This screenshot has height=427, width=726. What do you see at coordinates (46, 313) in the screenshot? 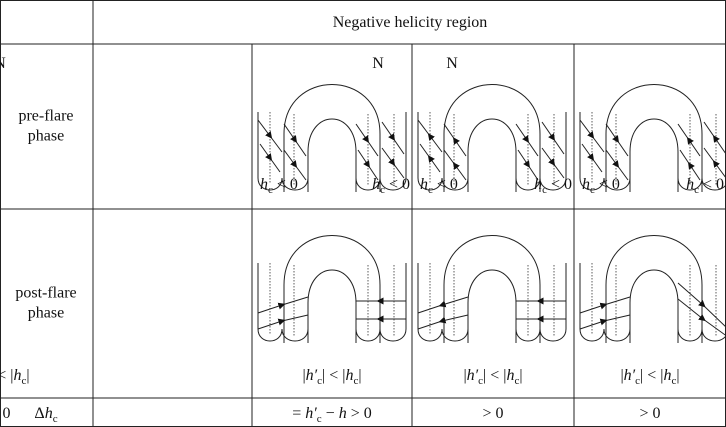
I see `row-label: phase` at bounding box center [46, 313].